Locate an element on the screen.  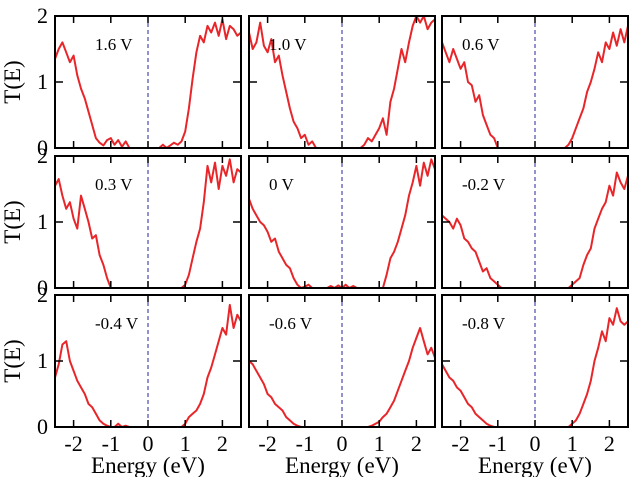
bias-label: 1.6 V is located at coordinates (114, 44).